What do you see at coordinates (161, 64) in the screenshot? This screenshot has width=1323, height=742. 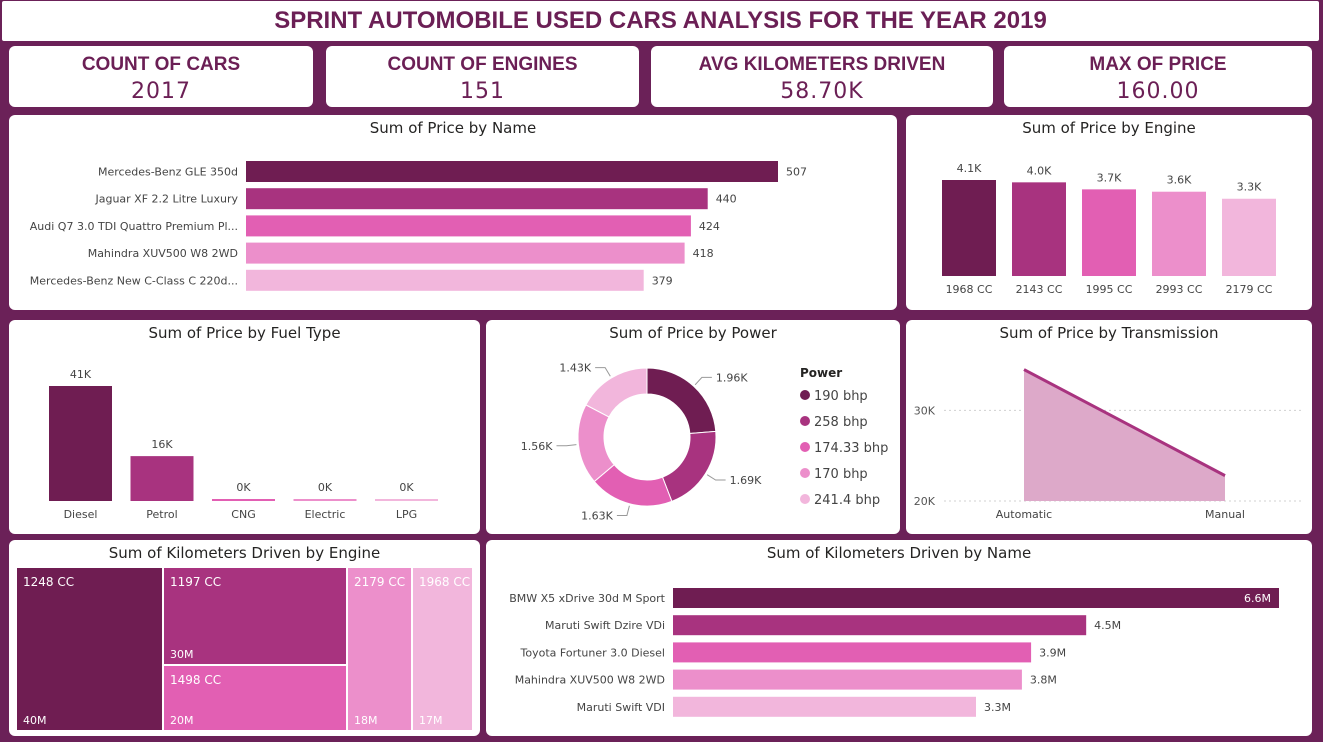 I see `kpi-label: COUNT OF CARS` at bounding box center [161, 64].